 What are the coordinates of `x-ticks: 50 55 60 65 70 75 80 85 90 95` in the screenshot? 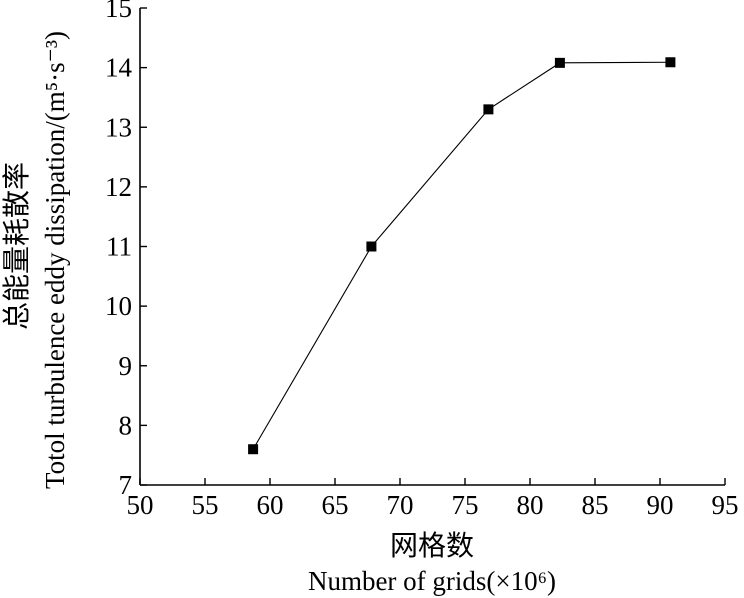 It's located at (433, 499).